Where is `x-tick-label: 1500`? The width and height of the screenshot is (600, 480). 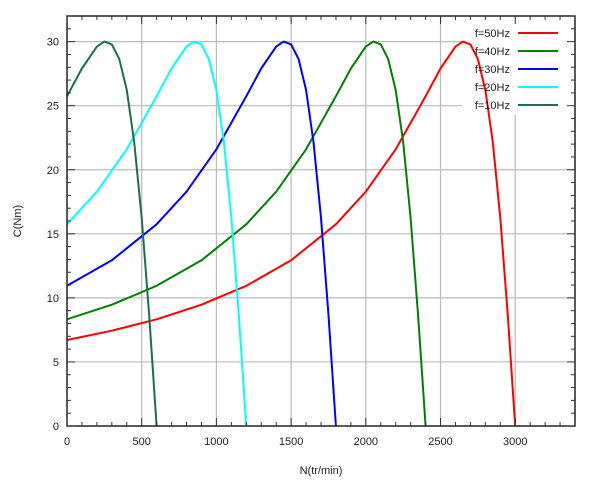 x-tick-label: 1500 is located at coordinates (291, 442).